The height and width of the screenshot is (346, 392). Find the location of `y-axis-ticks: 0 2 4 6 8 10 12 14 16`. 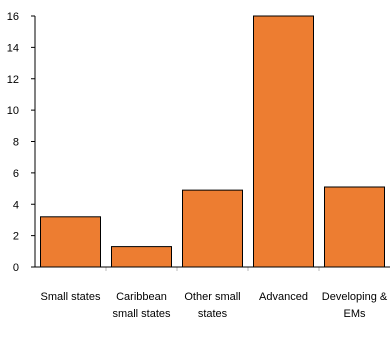

y-axis-ticks: 0 2 4 6 8 10 12 14 16 is located at coordinates (21, 142).